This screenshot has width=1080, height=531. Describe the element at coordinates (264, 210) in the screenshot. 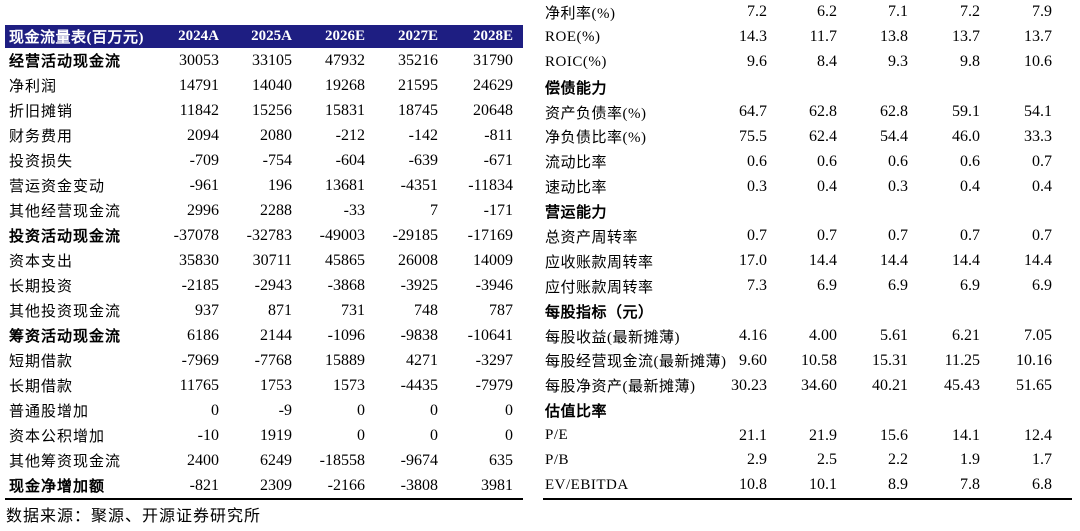

I see `table-row: 其他经营现金流 2996 2288 -33 7 -171` at that location.